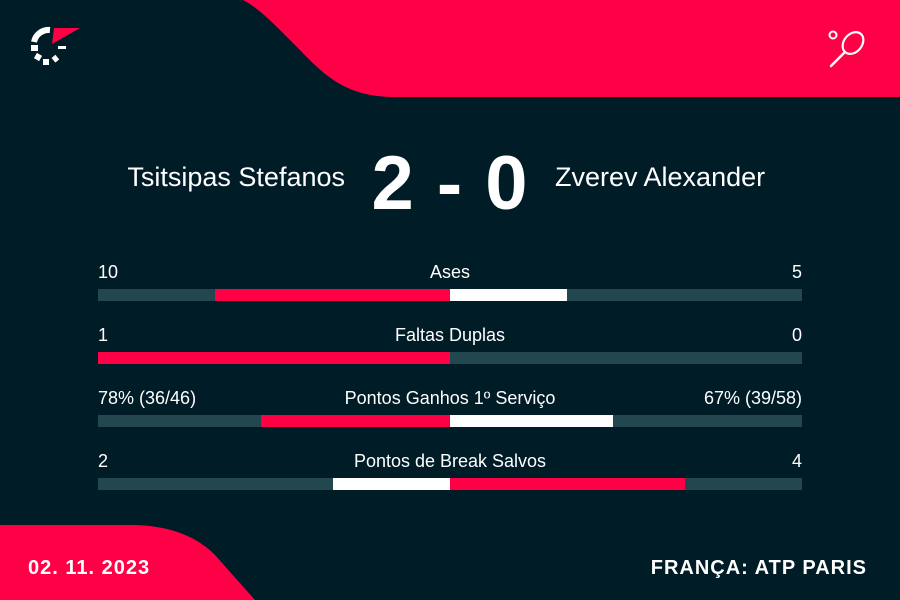 This screenshot has height=600, width=900. I want to click on match-score: 2 - 0, so click(450, 183).